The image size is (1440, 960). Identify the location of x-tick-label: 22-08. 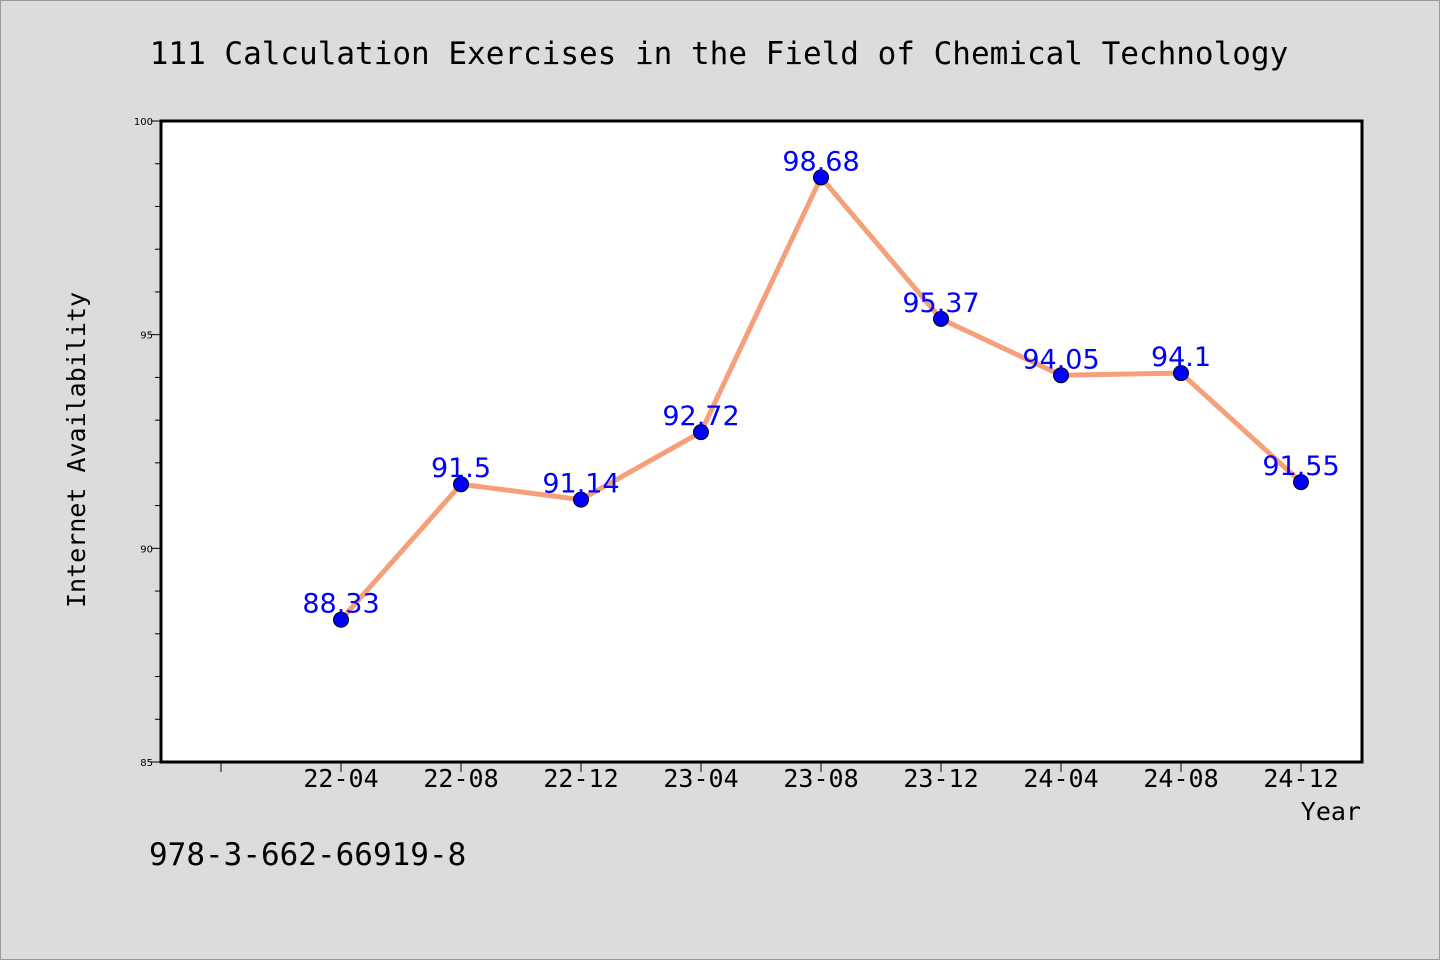
(460, 778).